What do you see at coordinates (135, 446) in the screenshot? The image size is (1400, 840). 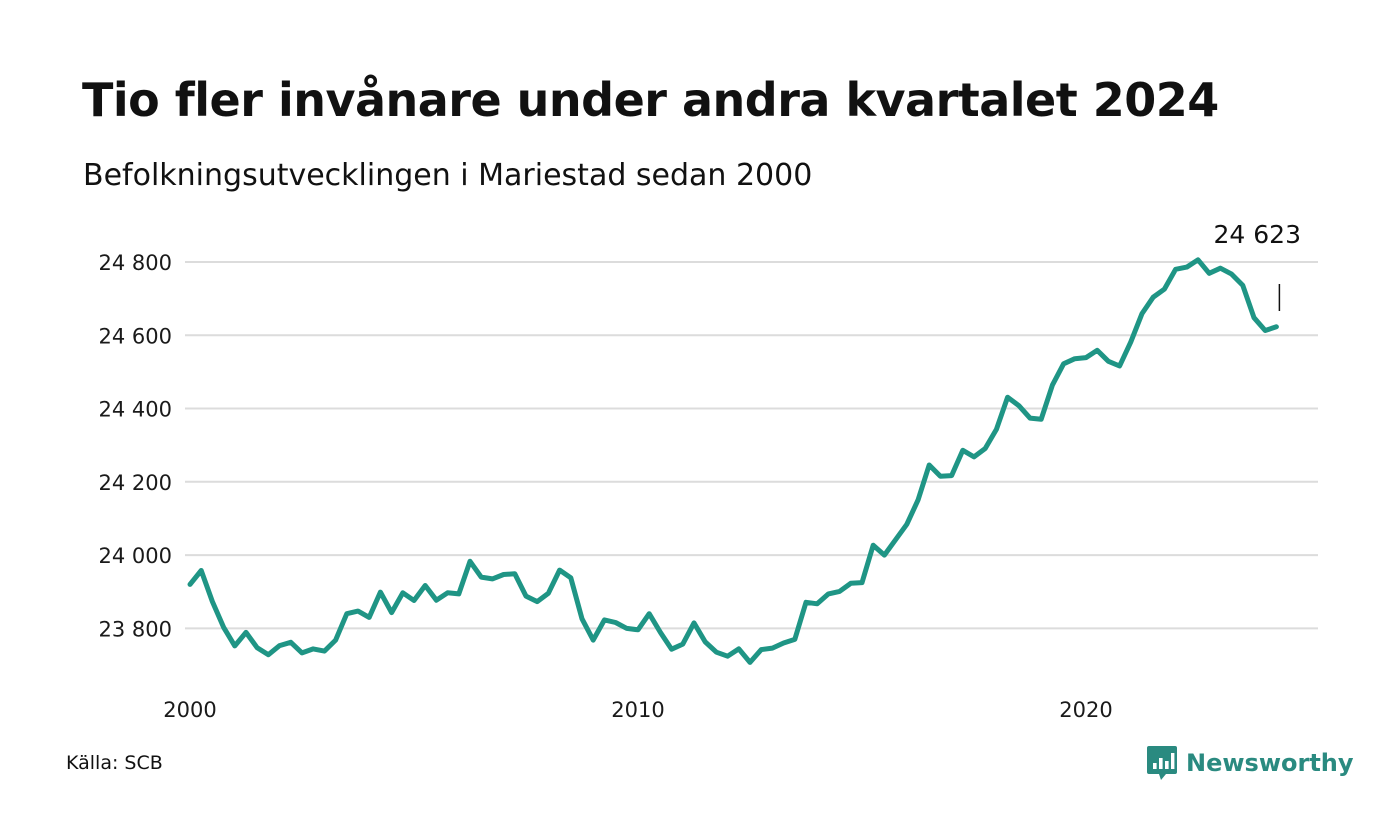 I see `y-axis-tick-labels: 23 800 24 000 24 200 24 400 24 600 24 800` at bounding box center [135, 446].